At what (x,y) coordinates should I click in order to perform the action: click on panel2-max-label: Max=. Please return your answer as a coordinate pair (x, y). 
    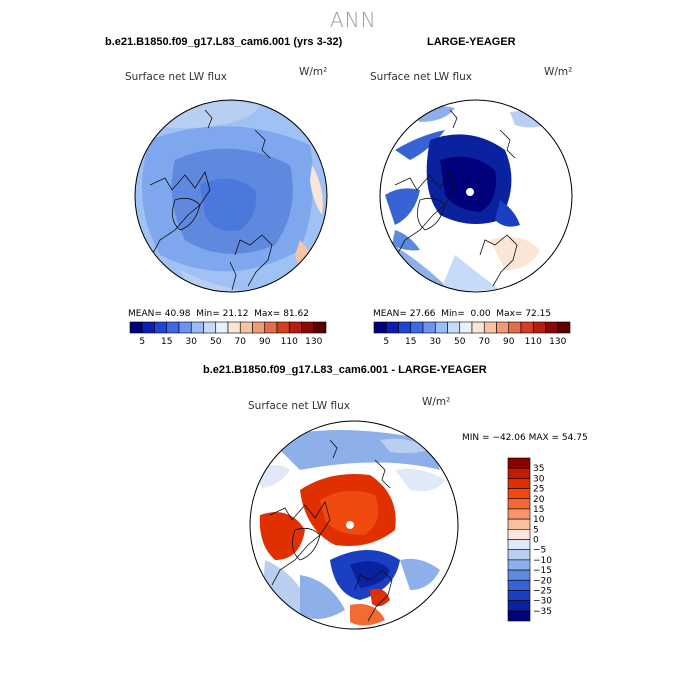
    Looking at the image, I should click on (509, 314).